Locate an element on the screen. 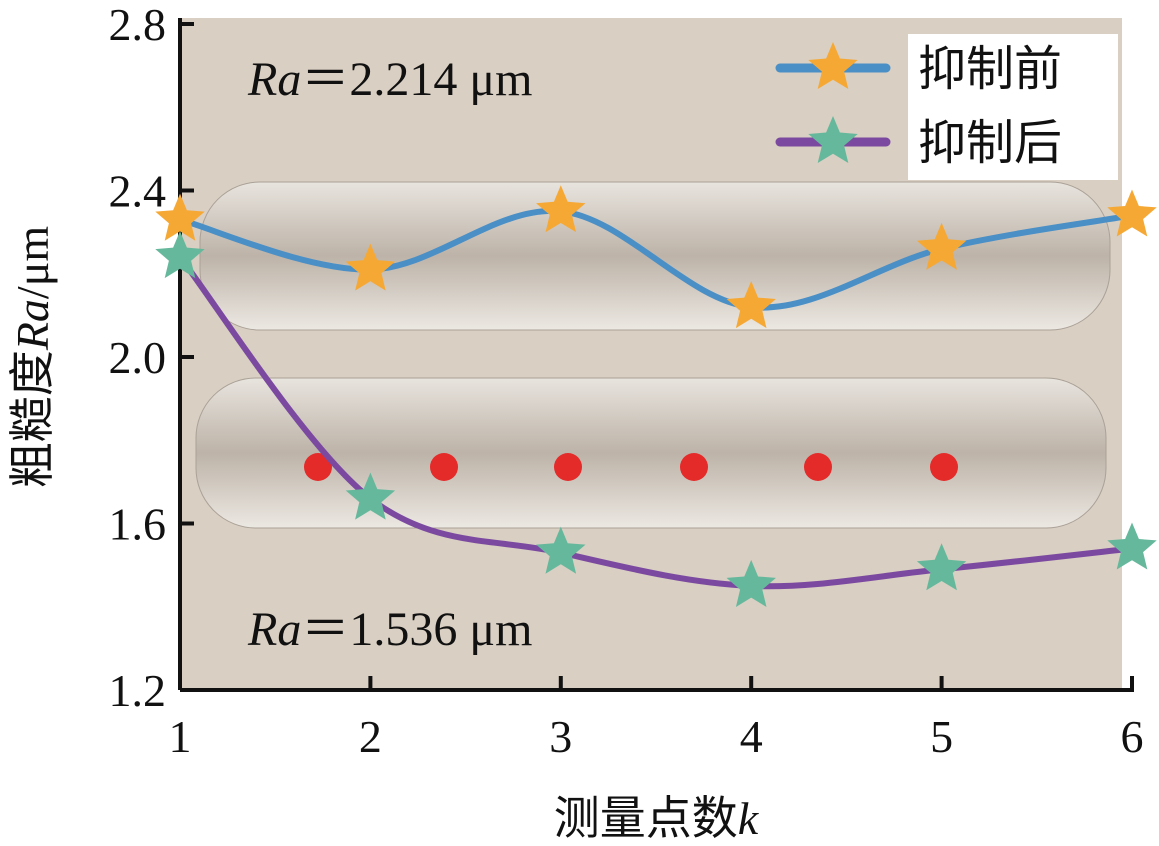 This screenshot has width=1159, height=846. annotation: Ra＝2.214 μm is located at coordinates (389, 79).